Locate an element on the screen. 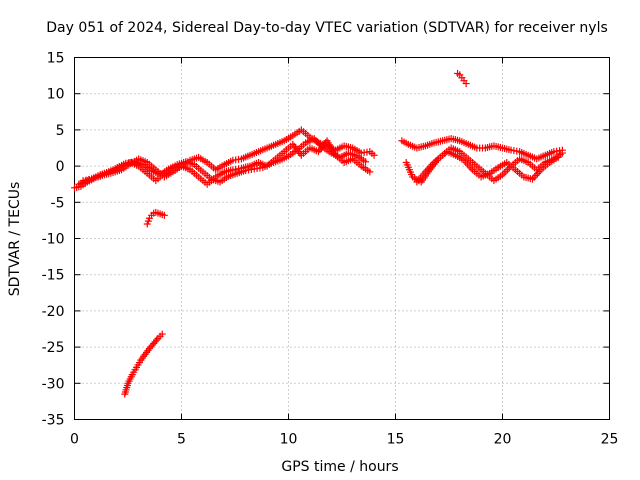  y-tick-label: -30 is located at coordinates (53, 384).